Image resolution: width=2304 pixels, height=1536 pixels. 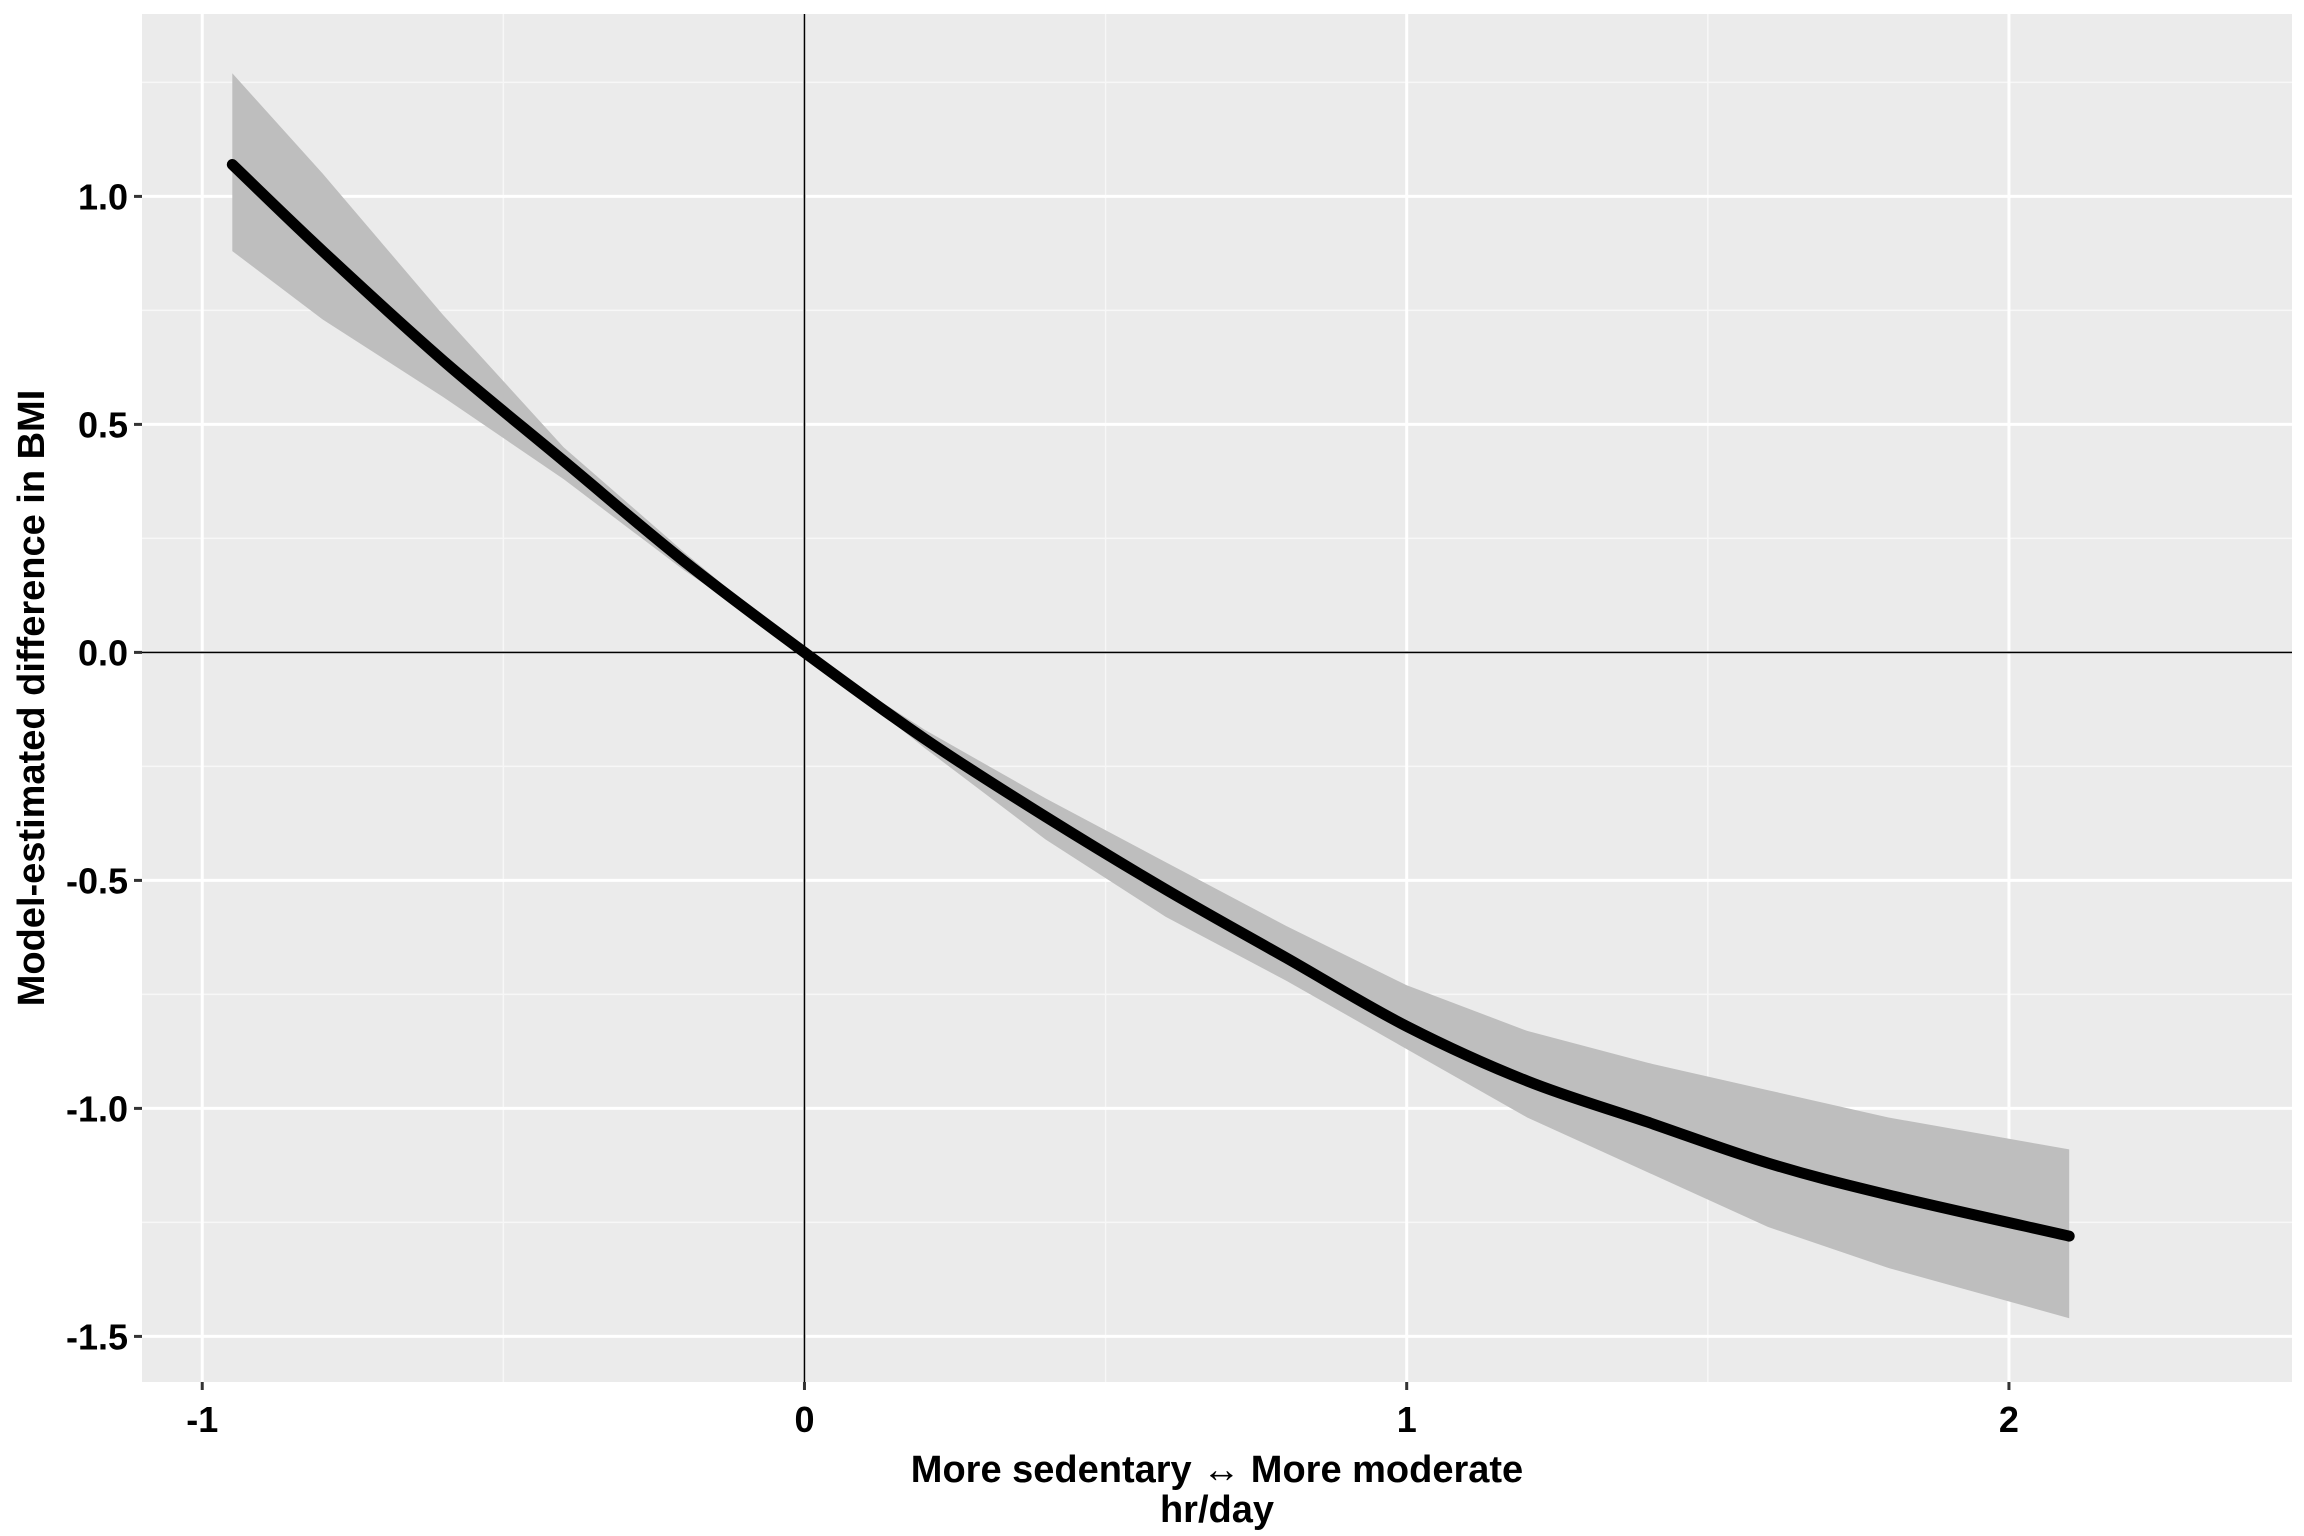 I want to click on x-axis-subtitle: hr/day, so click(x=1217, y=1510).